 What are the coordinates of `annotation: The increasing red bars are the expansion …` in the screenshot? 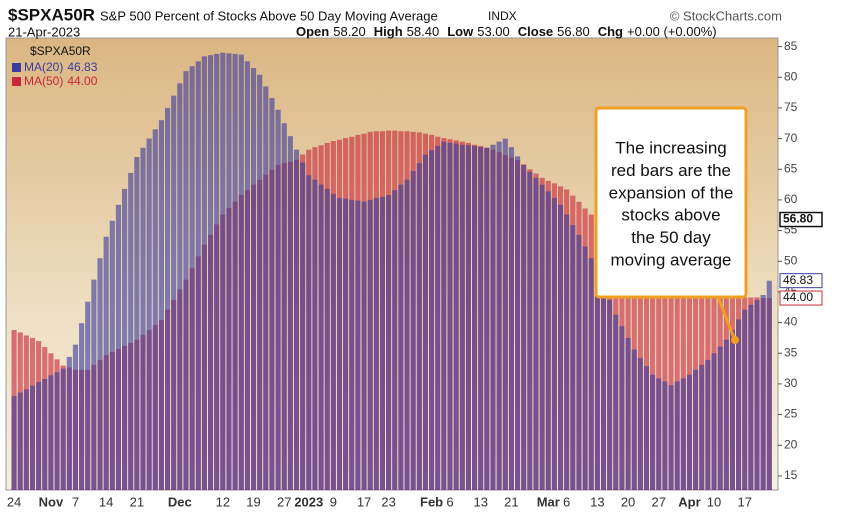 It's located at (671, 225).